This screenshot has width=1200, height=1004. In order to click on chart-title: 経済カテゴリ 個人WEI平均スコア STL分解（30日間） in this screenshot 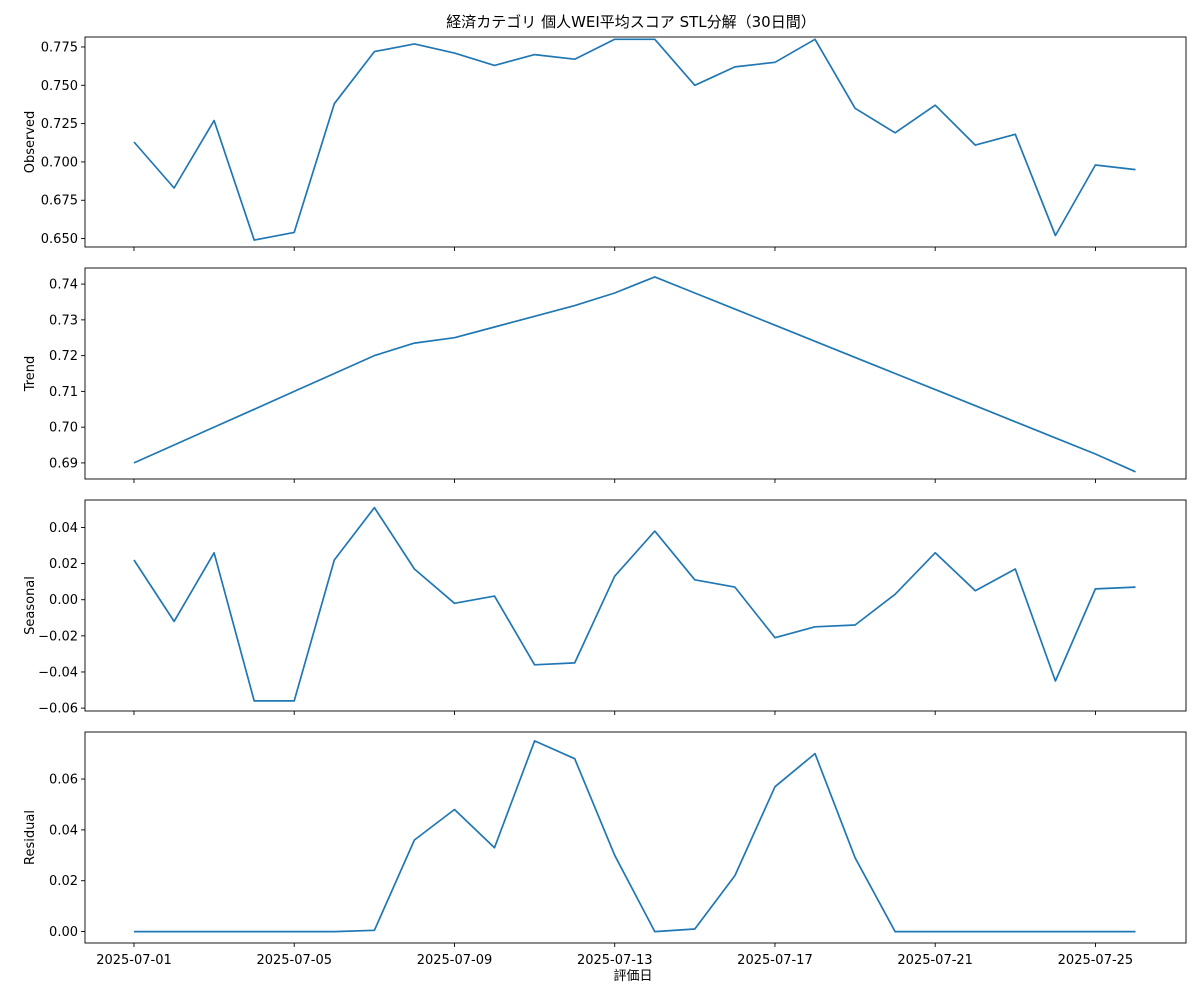, I will do `click(630, 22)`.